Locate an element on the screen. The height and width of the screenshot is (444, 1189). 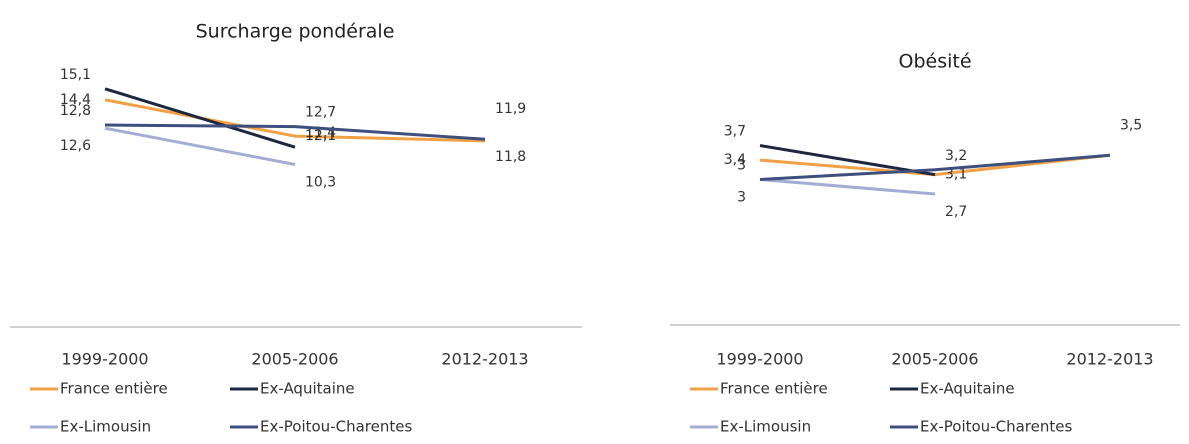
data-label: 3,4 is located at coordinates (735, 160).